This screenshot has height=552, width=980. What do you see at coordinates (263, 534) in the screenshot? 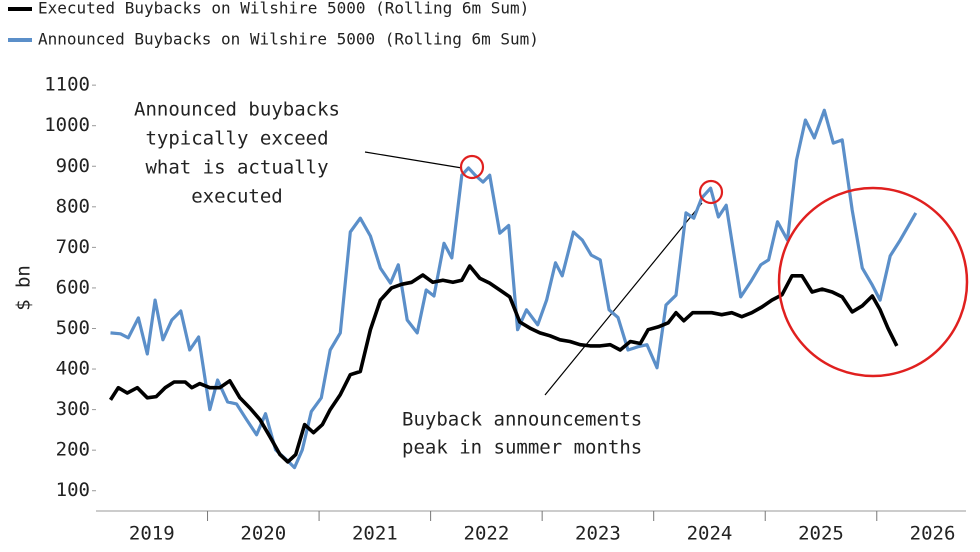
I see `x-tick-label: 2020` at bounding box center [263, 534].